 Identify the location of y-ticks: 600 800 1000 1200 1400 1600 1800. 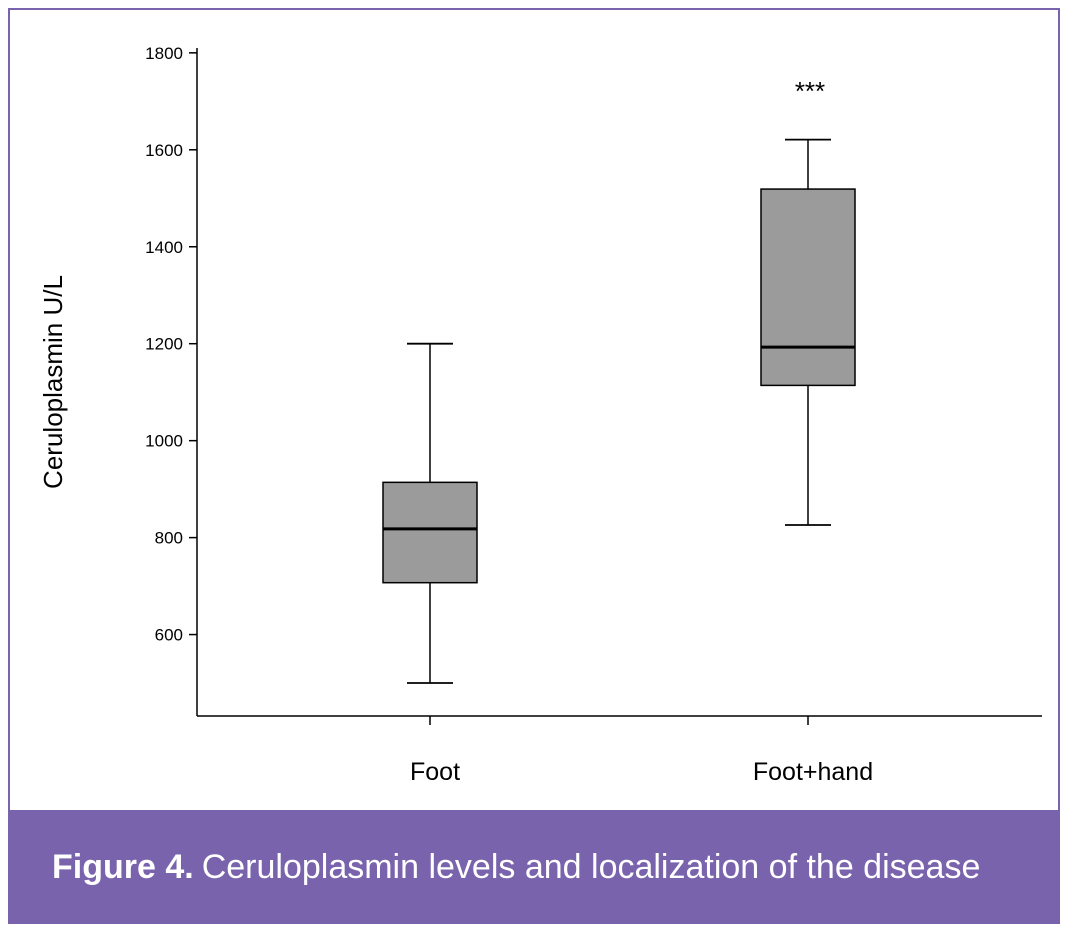
(171, 344).